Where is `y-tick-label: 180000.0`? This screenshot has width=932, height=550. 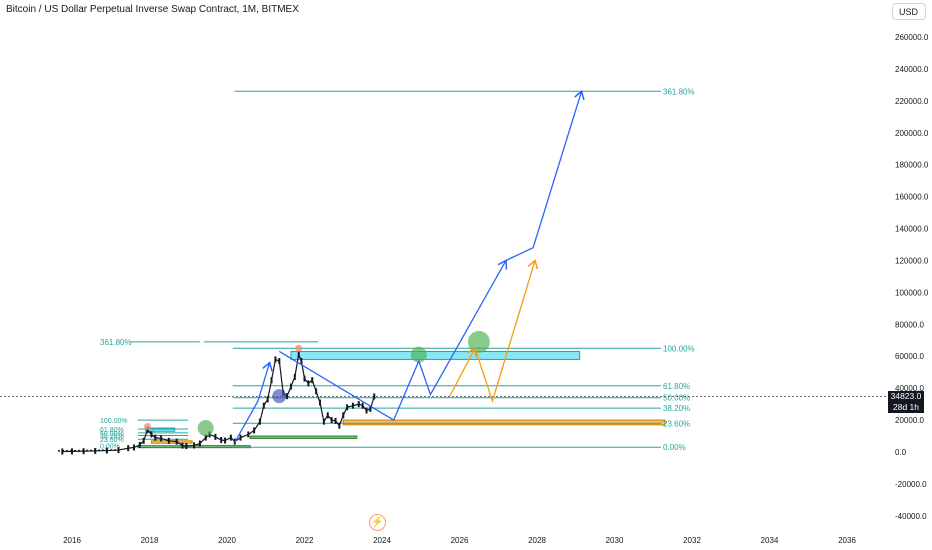 y-tick-label: 180000.0 is located at coordinates (912, 165).